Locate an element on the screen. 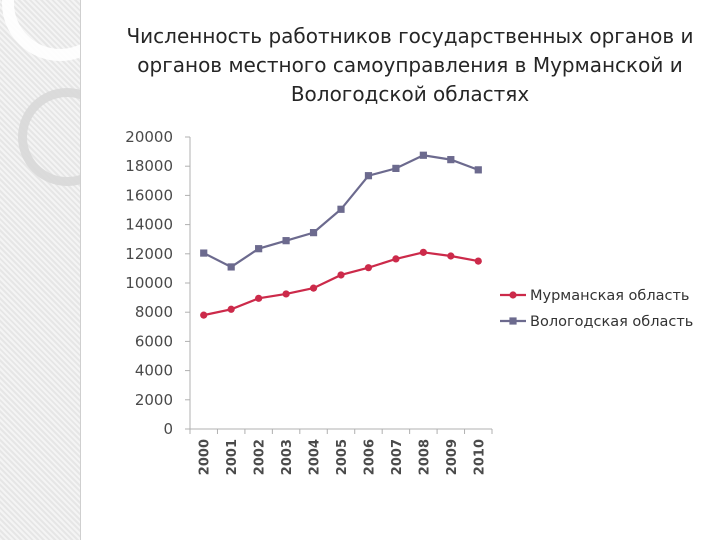 This screenshot has width=720, height=540. x-tick-label: 2007 is located at coordinates (397, 457).